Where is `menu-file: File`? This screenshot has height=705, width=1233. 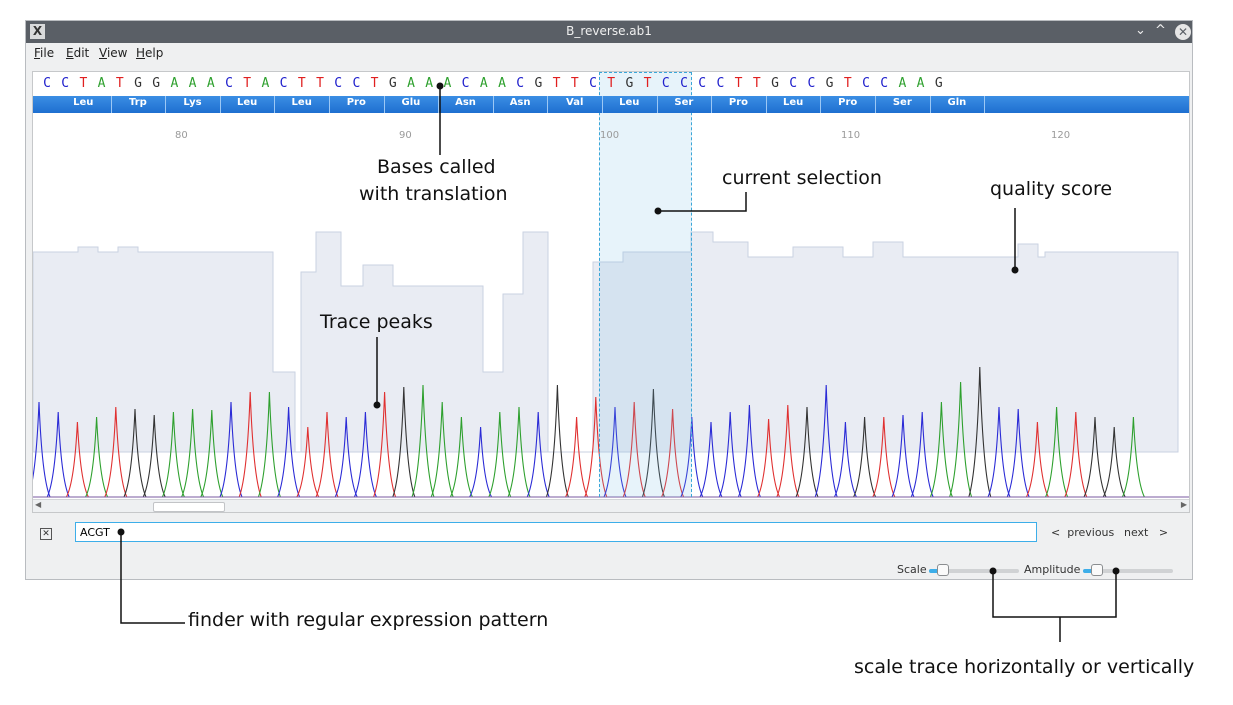
menu-file: File is located at coordinates (44, 53).